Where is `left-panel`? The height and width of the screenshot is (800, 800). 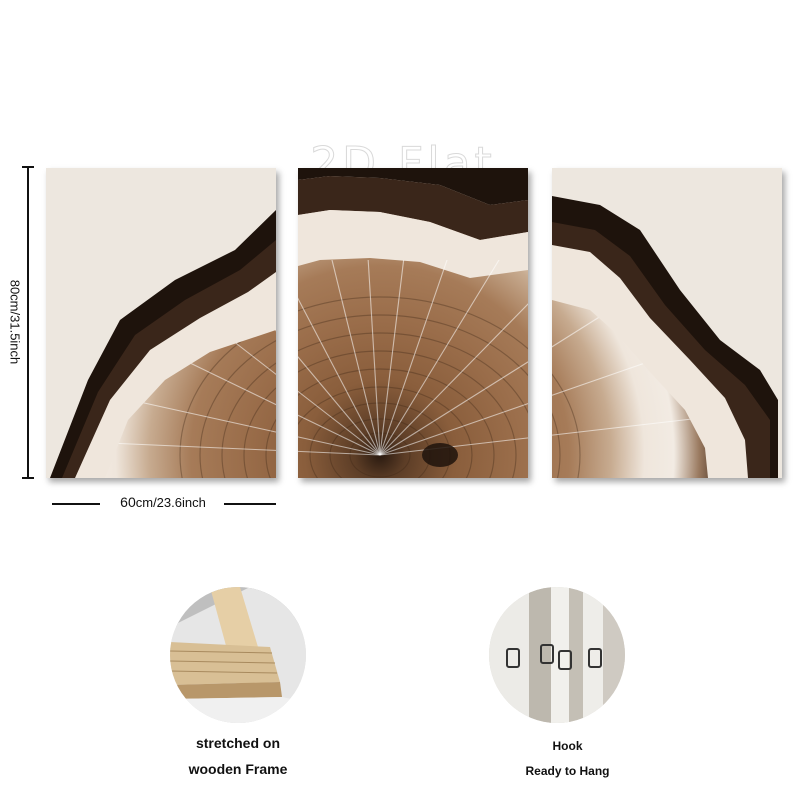
left-panel is located at coordinates (161, 323).